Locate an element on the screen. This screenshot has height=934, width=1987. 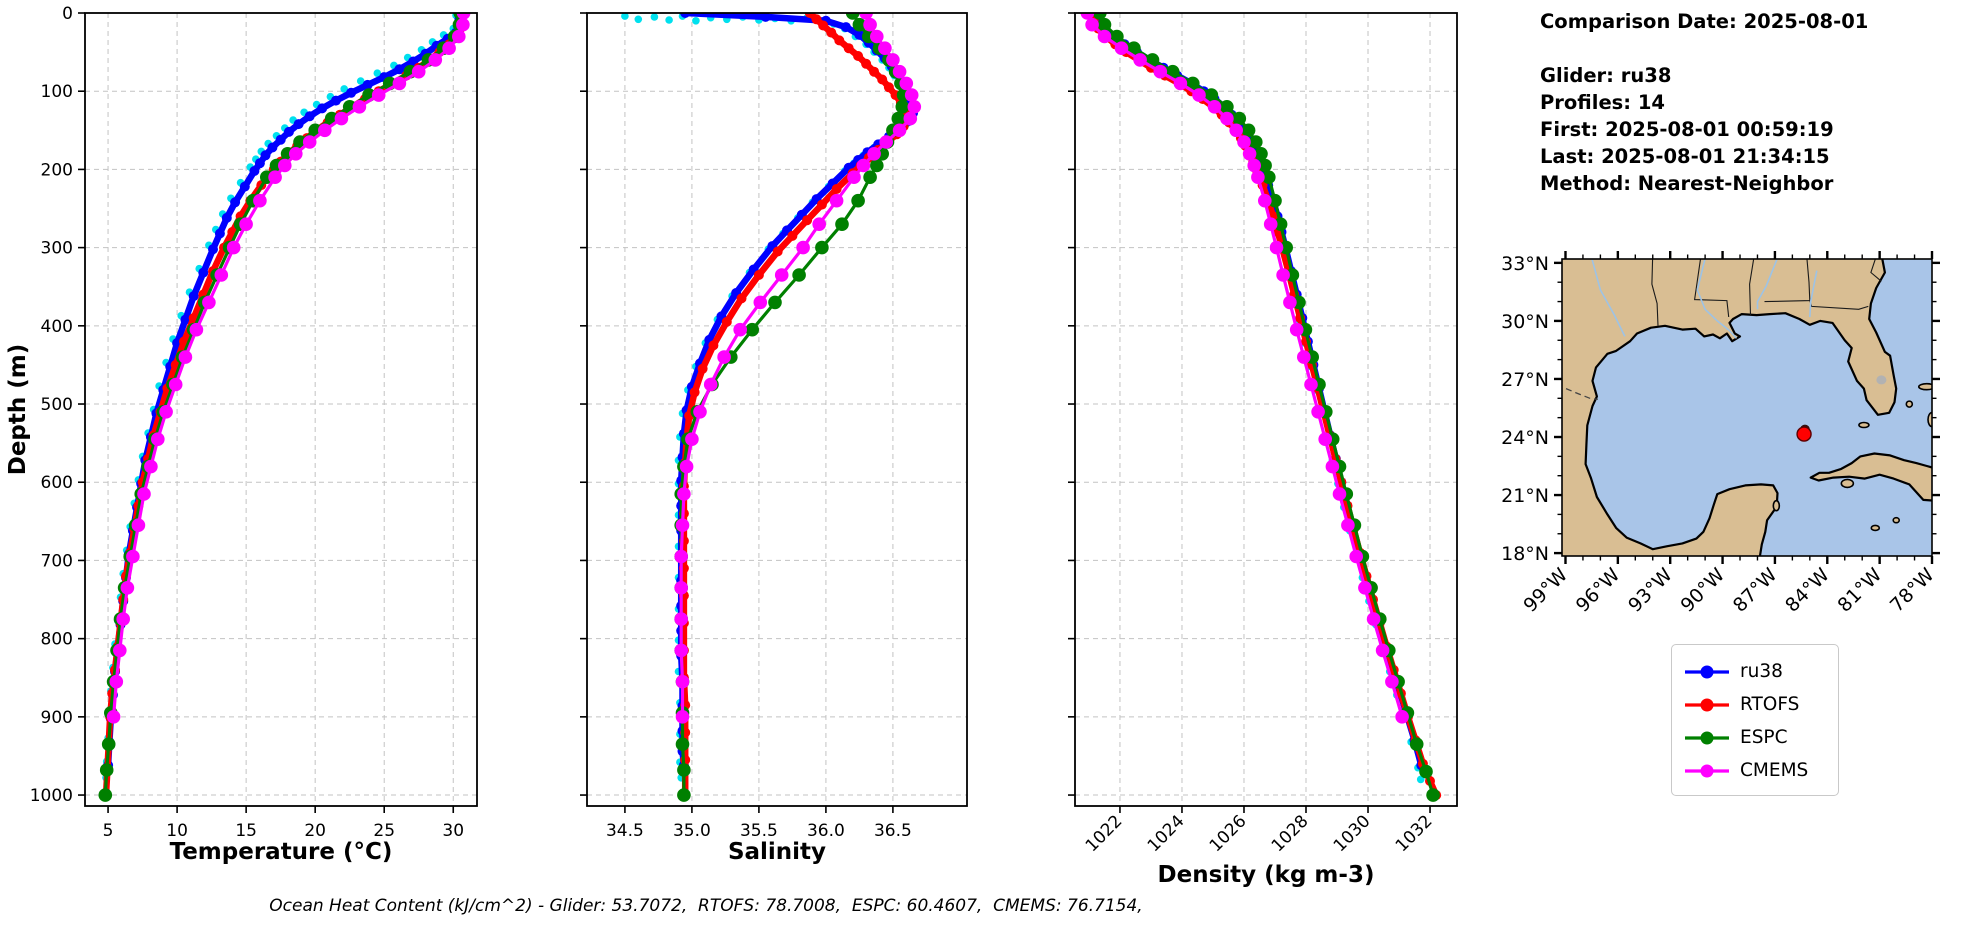
x-tick-label: 34.5 is located at coordinates (625, 831).